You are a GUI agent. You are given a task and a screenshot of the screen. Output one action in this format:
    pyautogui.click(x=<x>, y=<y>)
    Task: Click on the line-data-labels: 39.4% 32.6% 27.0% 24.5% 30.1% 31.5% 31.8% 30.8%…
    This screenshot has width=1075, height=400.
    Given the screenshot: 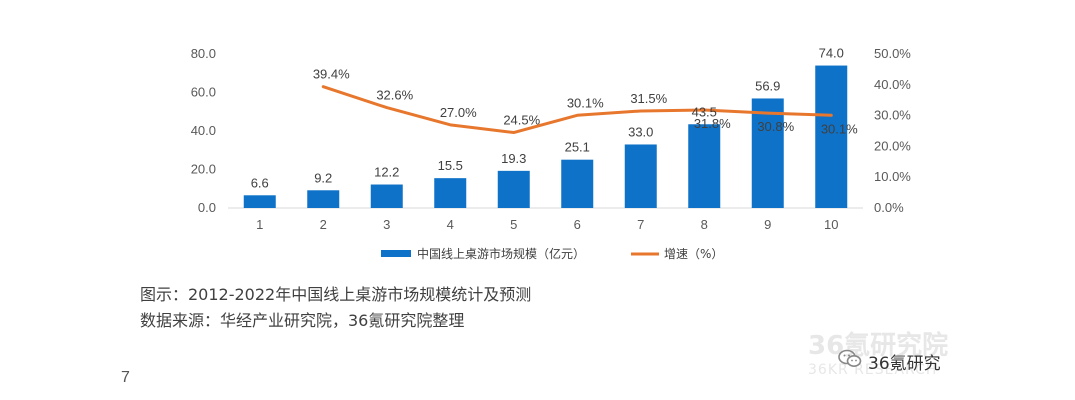 What is the action you would take?
    pyautogui.click(x=585, y=102)
    